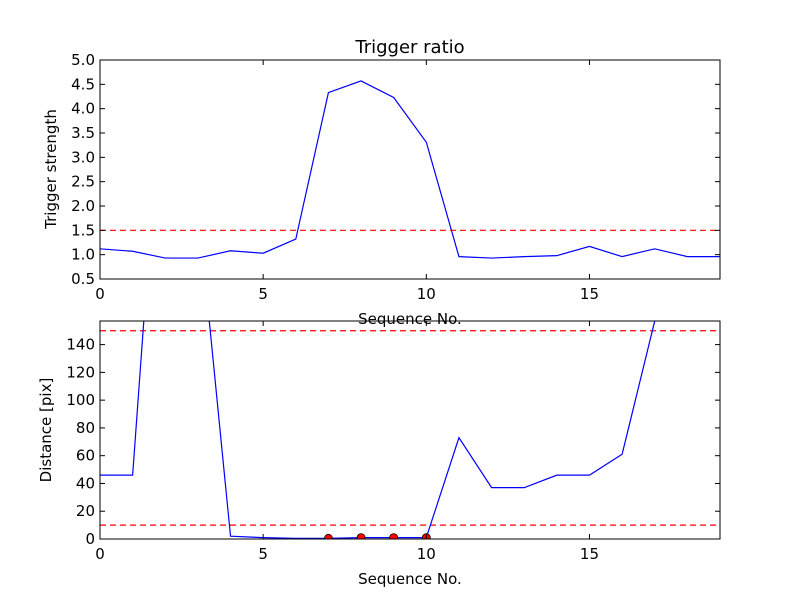  Describe the element at coordinates (90, 539) in the screenshot. I see `y-tick-label: 0` at that location.